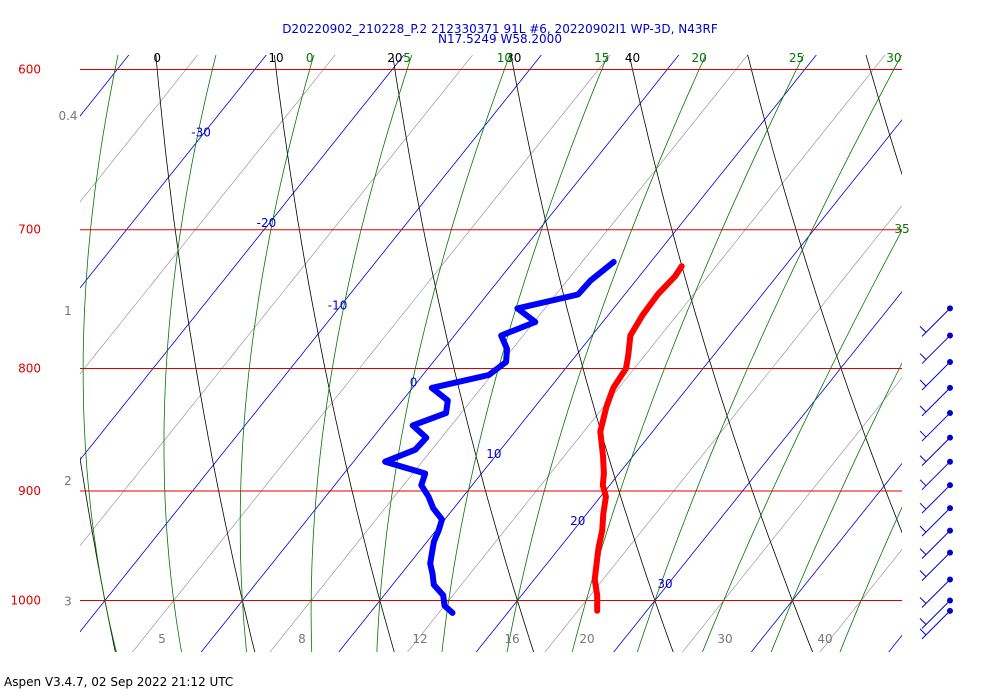 The image size is (1000, 700). I want to click on mixing-ratio-tick-label: 20, so click(586, 639).